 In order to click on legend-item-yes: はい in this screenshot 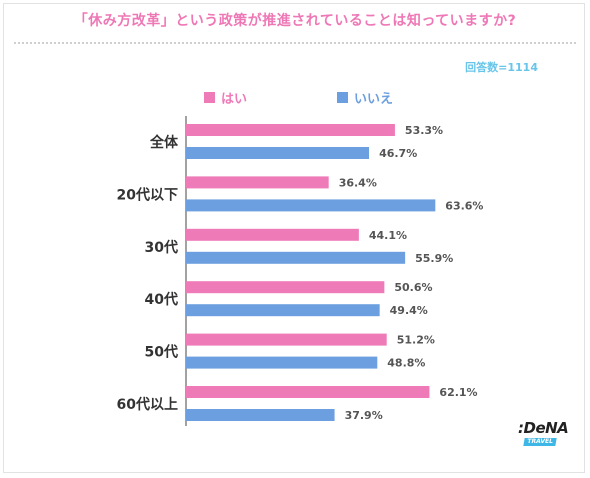, I will do `click(225, 97)`.